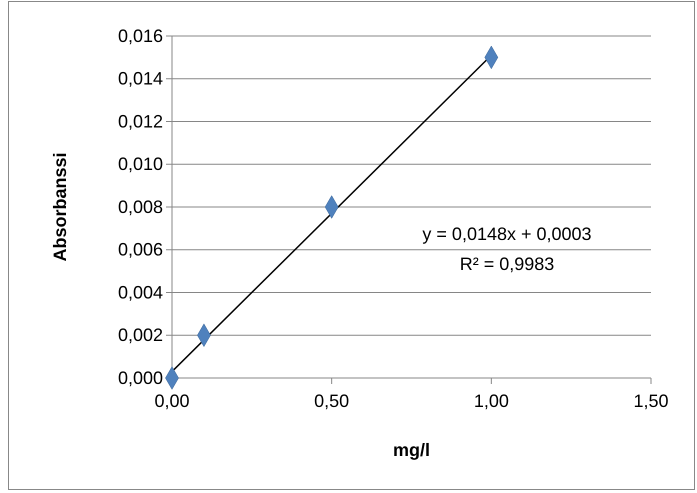 The height and width of the screenshot is (493, 697). Describe the element at coordinates (140, 164) in the screenshot. I see `y-tick-label: 0,010` at that location.